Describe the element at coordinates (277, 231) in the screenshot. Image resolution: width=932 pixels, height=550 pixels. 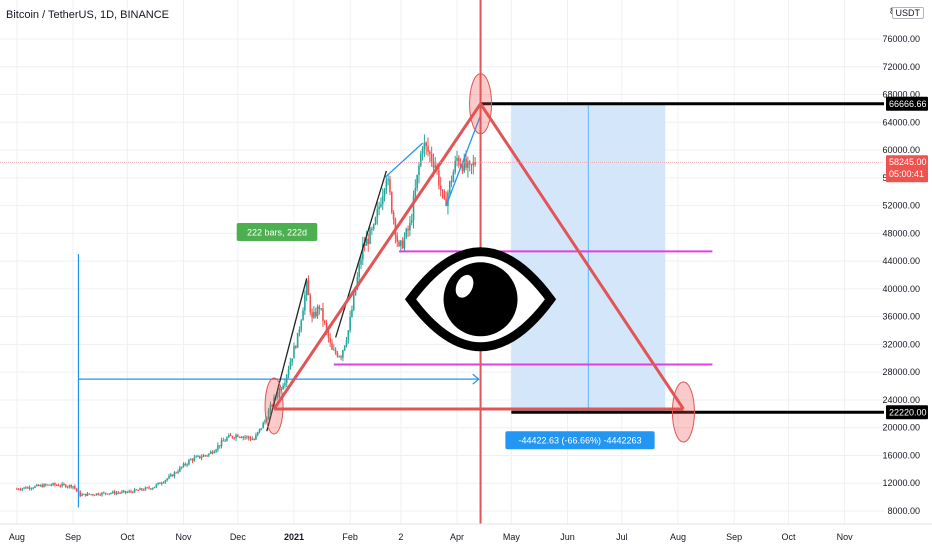
I see `range-label: 222 bars, 222d` at that location.